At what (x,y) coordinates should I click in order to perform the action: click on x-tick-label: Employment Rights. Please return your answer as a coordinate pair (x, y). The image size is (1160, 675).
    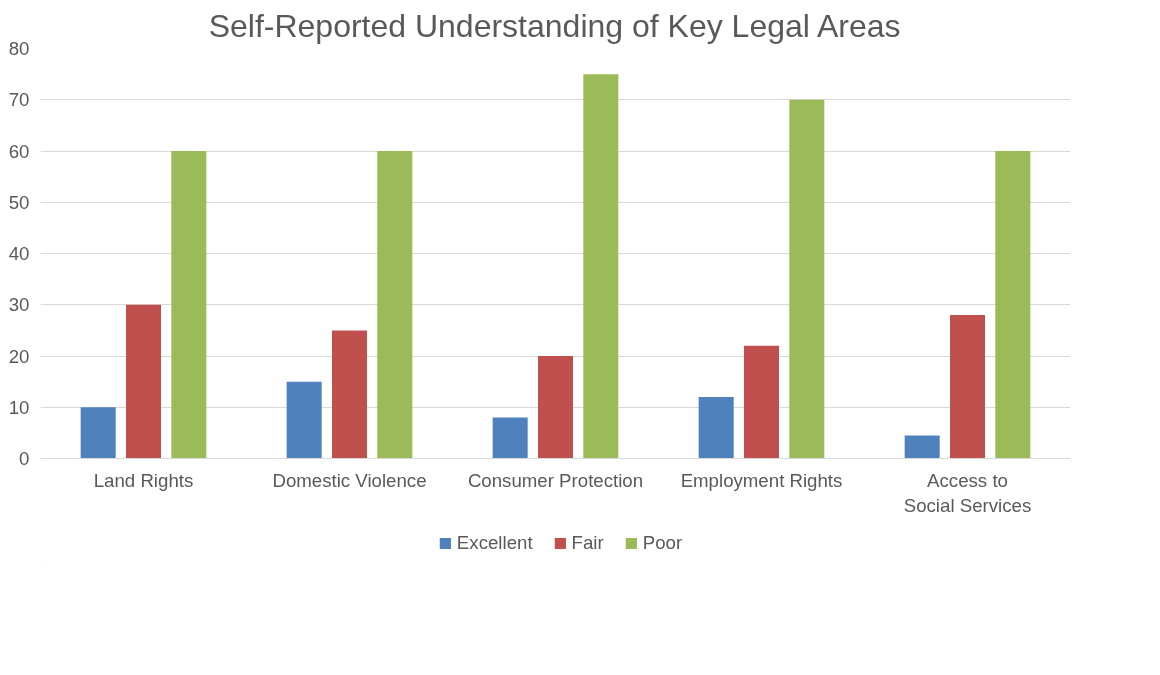
    Looking at the image, I should click on (761, 480).